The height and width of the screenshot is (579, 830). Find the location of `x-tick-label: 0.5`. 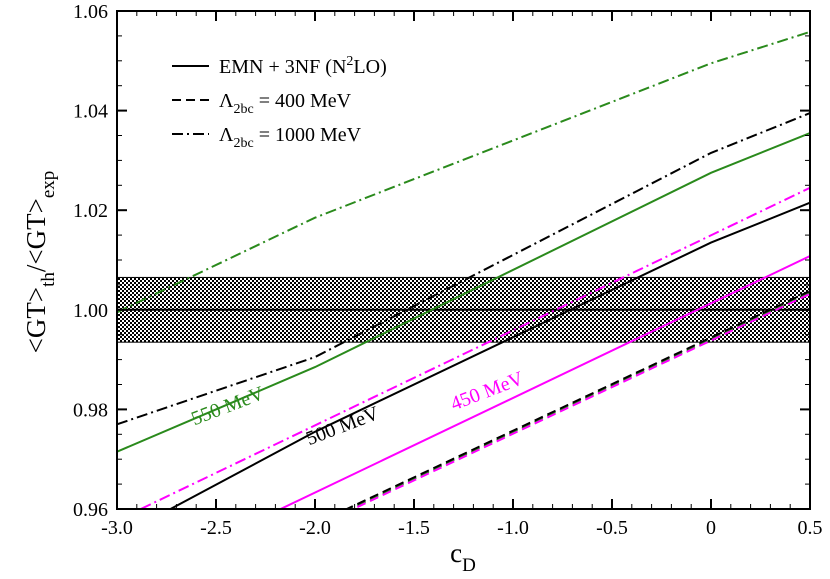

x-tick-label: 0.5 is located at coordinates (810, 528).